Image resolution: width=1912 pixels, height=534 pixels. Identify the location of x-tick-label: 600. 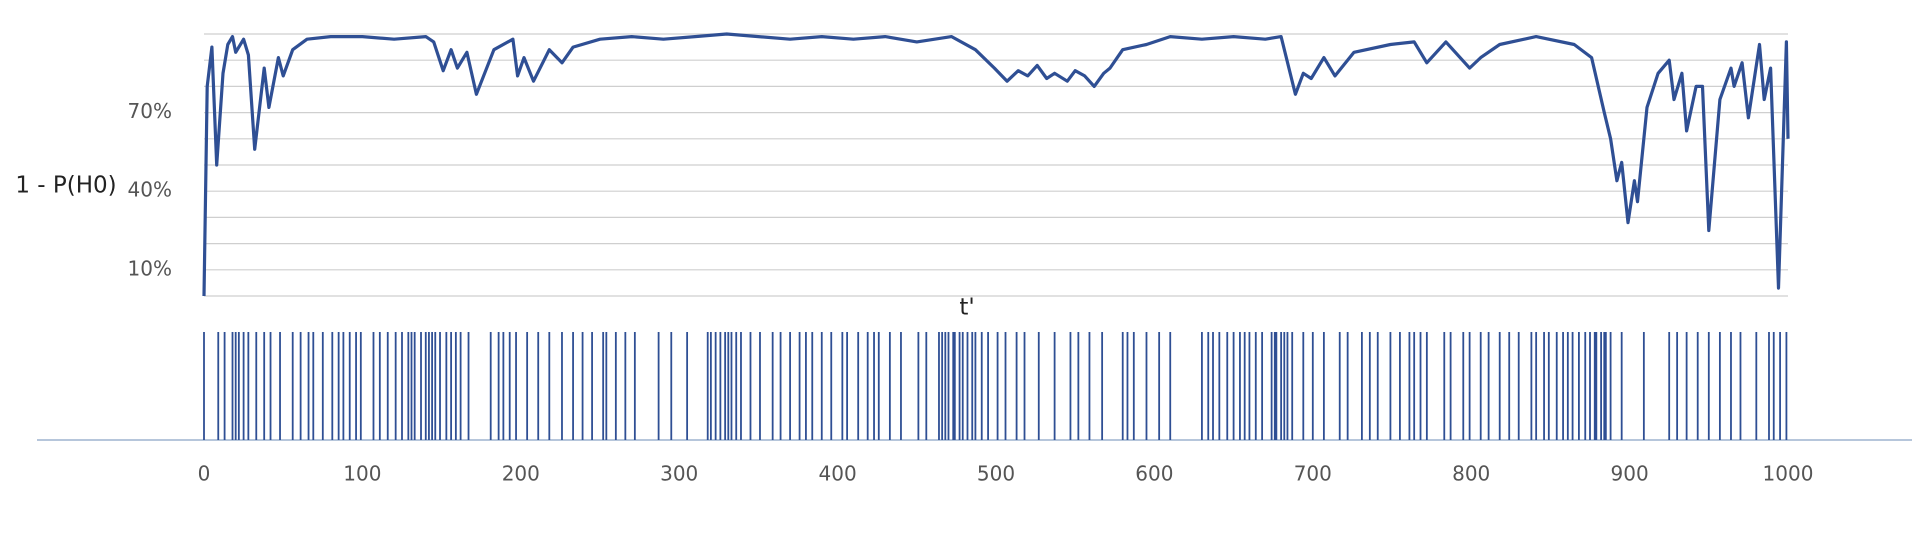
(1154, 474).